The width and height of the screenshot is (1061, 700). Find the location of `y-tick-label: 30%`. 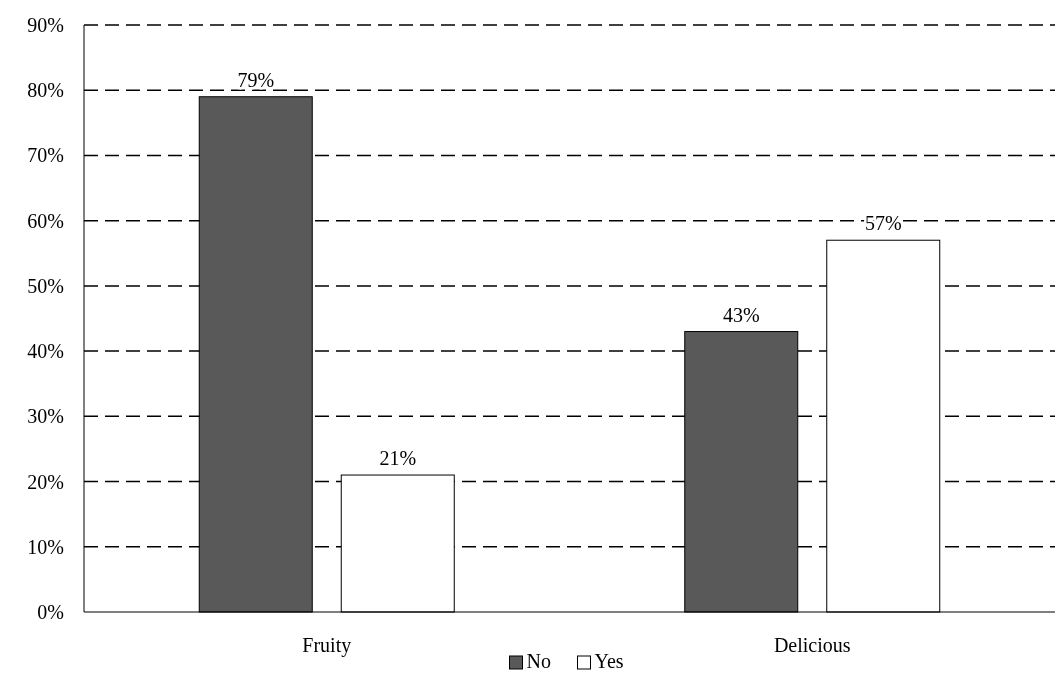

y-tick-label: 30% is located at coordinates (45, 416).